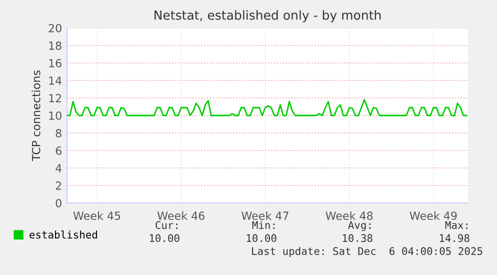 The height and width of the screenshot is (275, 497). Describe the element at coordinates (267, 107) in the screenshot. I see `line-series` at that location.